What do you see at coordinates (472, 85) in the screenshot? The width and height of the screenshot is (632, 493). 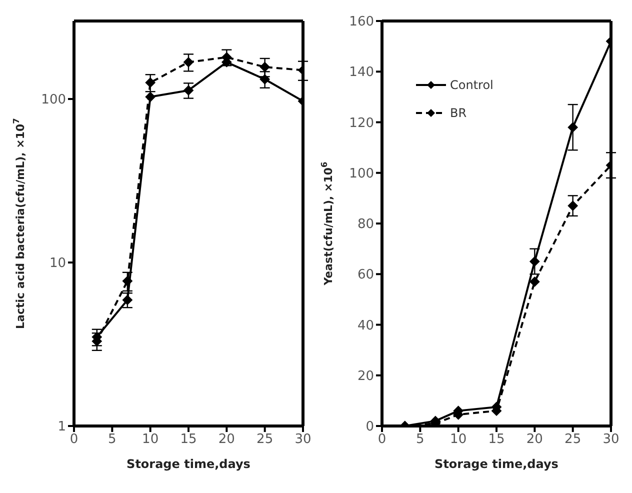 I see `legend-label: Control` at bounding box center [472, 85].